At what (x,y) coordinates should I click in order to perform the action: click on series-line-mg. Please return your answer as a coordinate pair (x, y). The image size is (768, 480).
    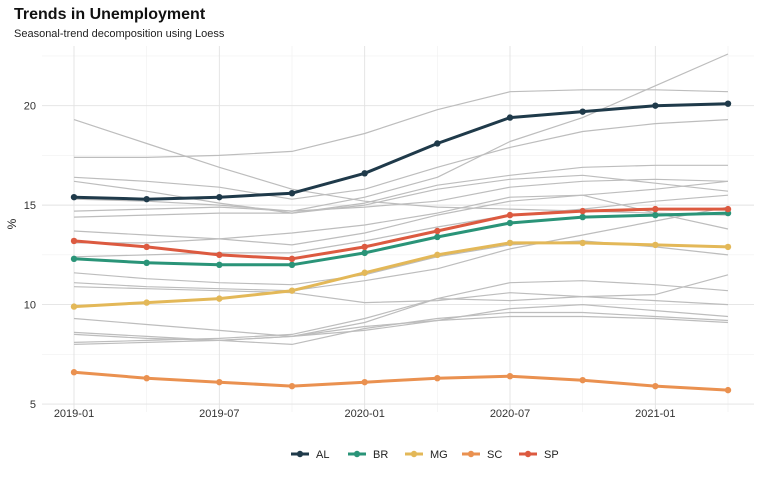
    Looking at the image, I should click on (401, 275).